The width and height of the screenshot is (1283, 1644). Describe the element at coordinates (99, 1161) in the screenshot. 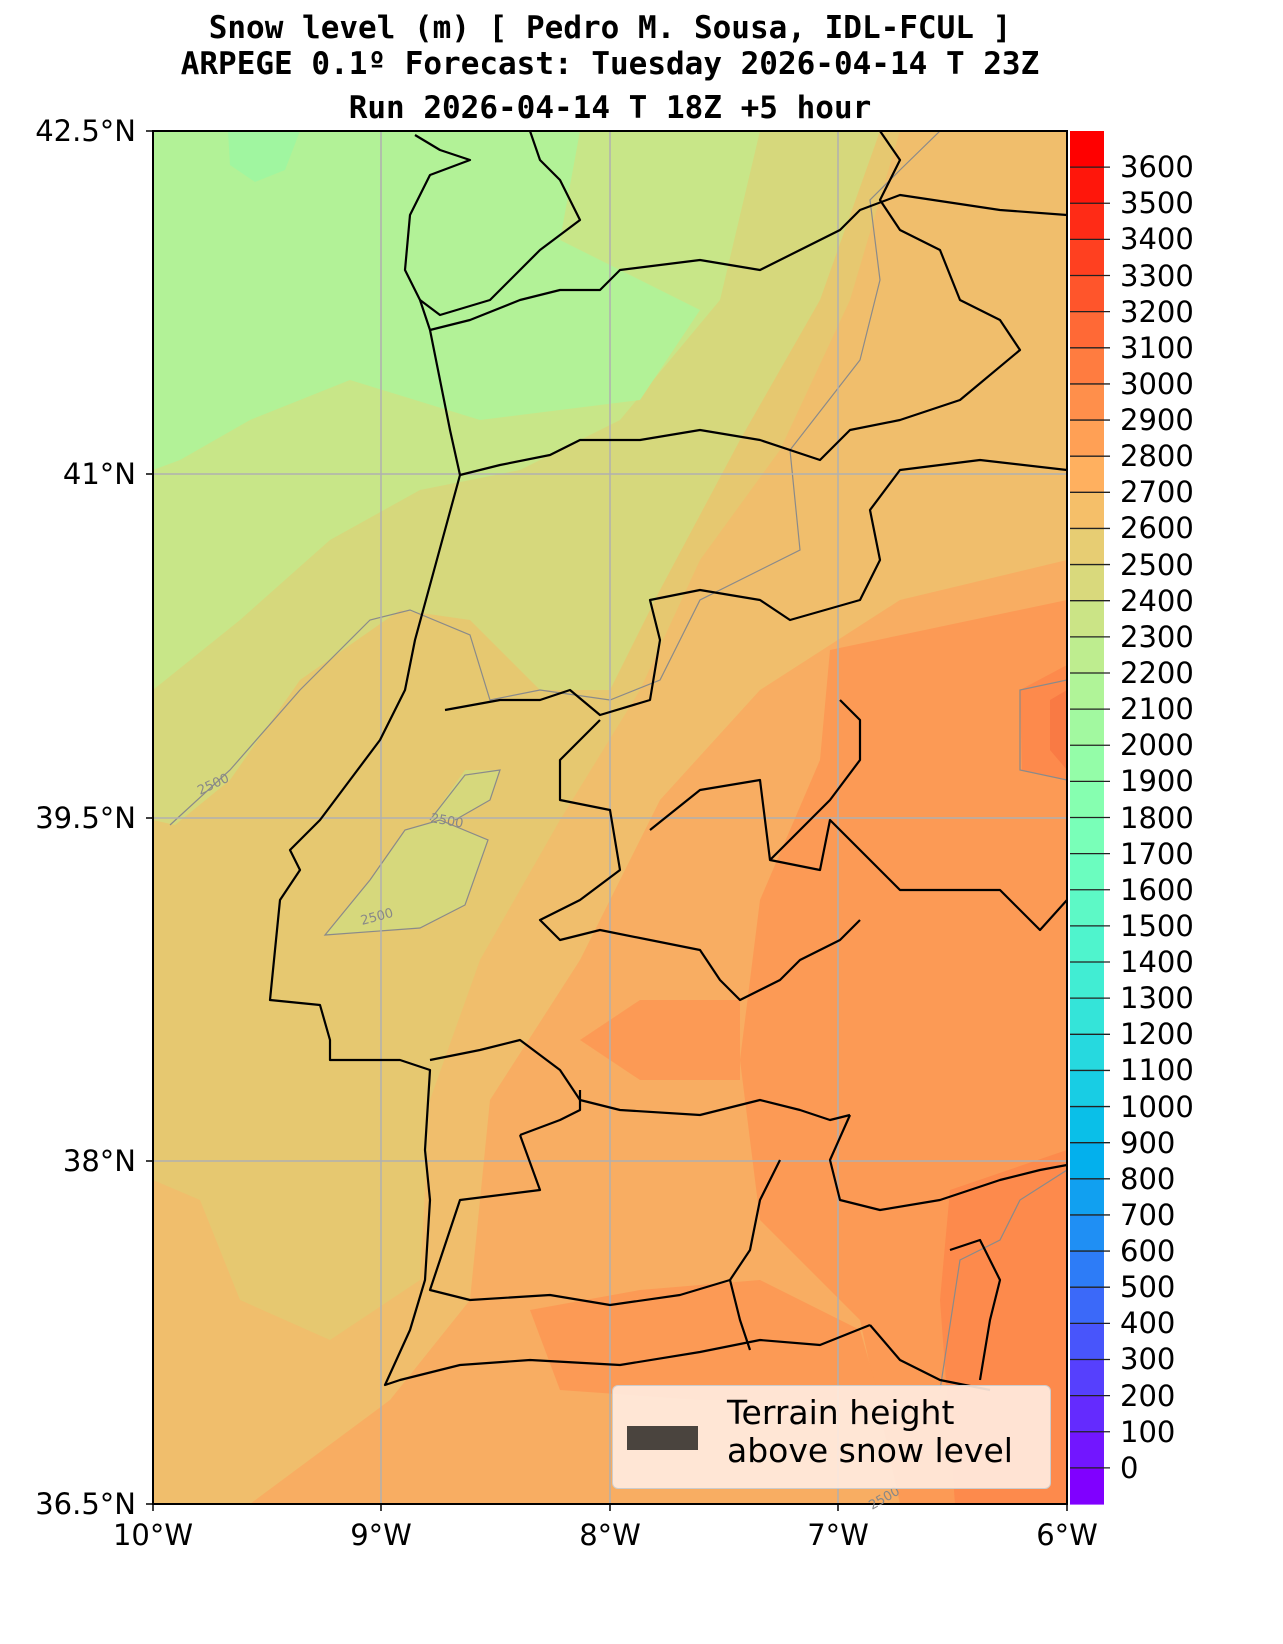

I see `lat-label: 38°N` at that location.